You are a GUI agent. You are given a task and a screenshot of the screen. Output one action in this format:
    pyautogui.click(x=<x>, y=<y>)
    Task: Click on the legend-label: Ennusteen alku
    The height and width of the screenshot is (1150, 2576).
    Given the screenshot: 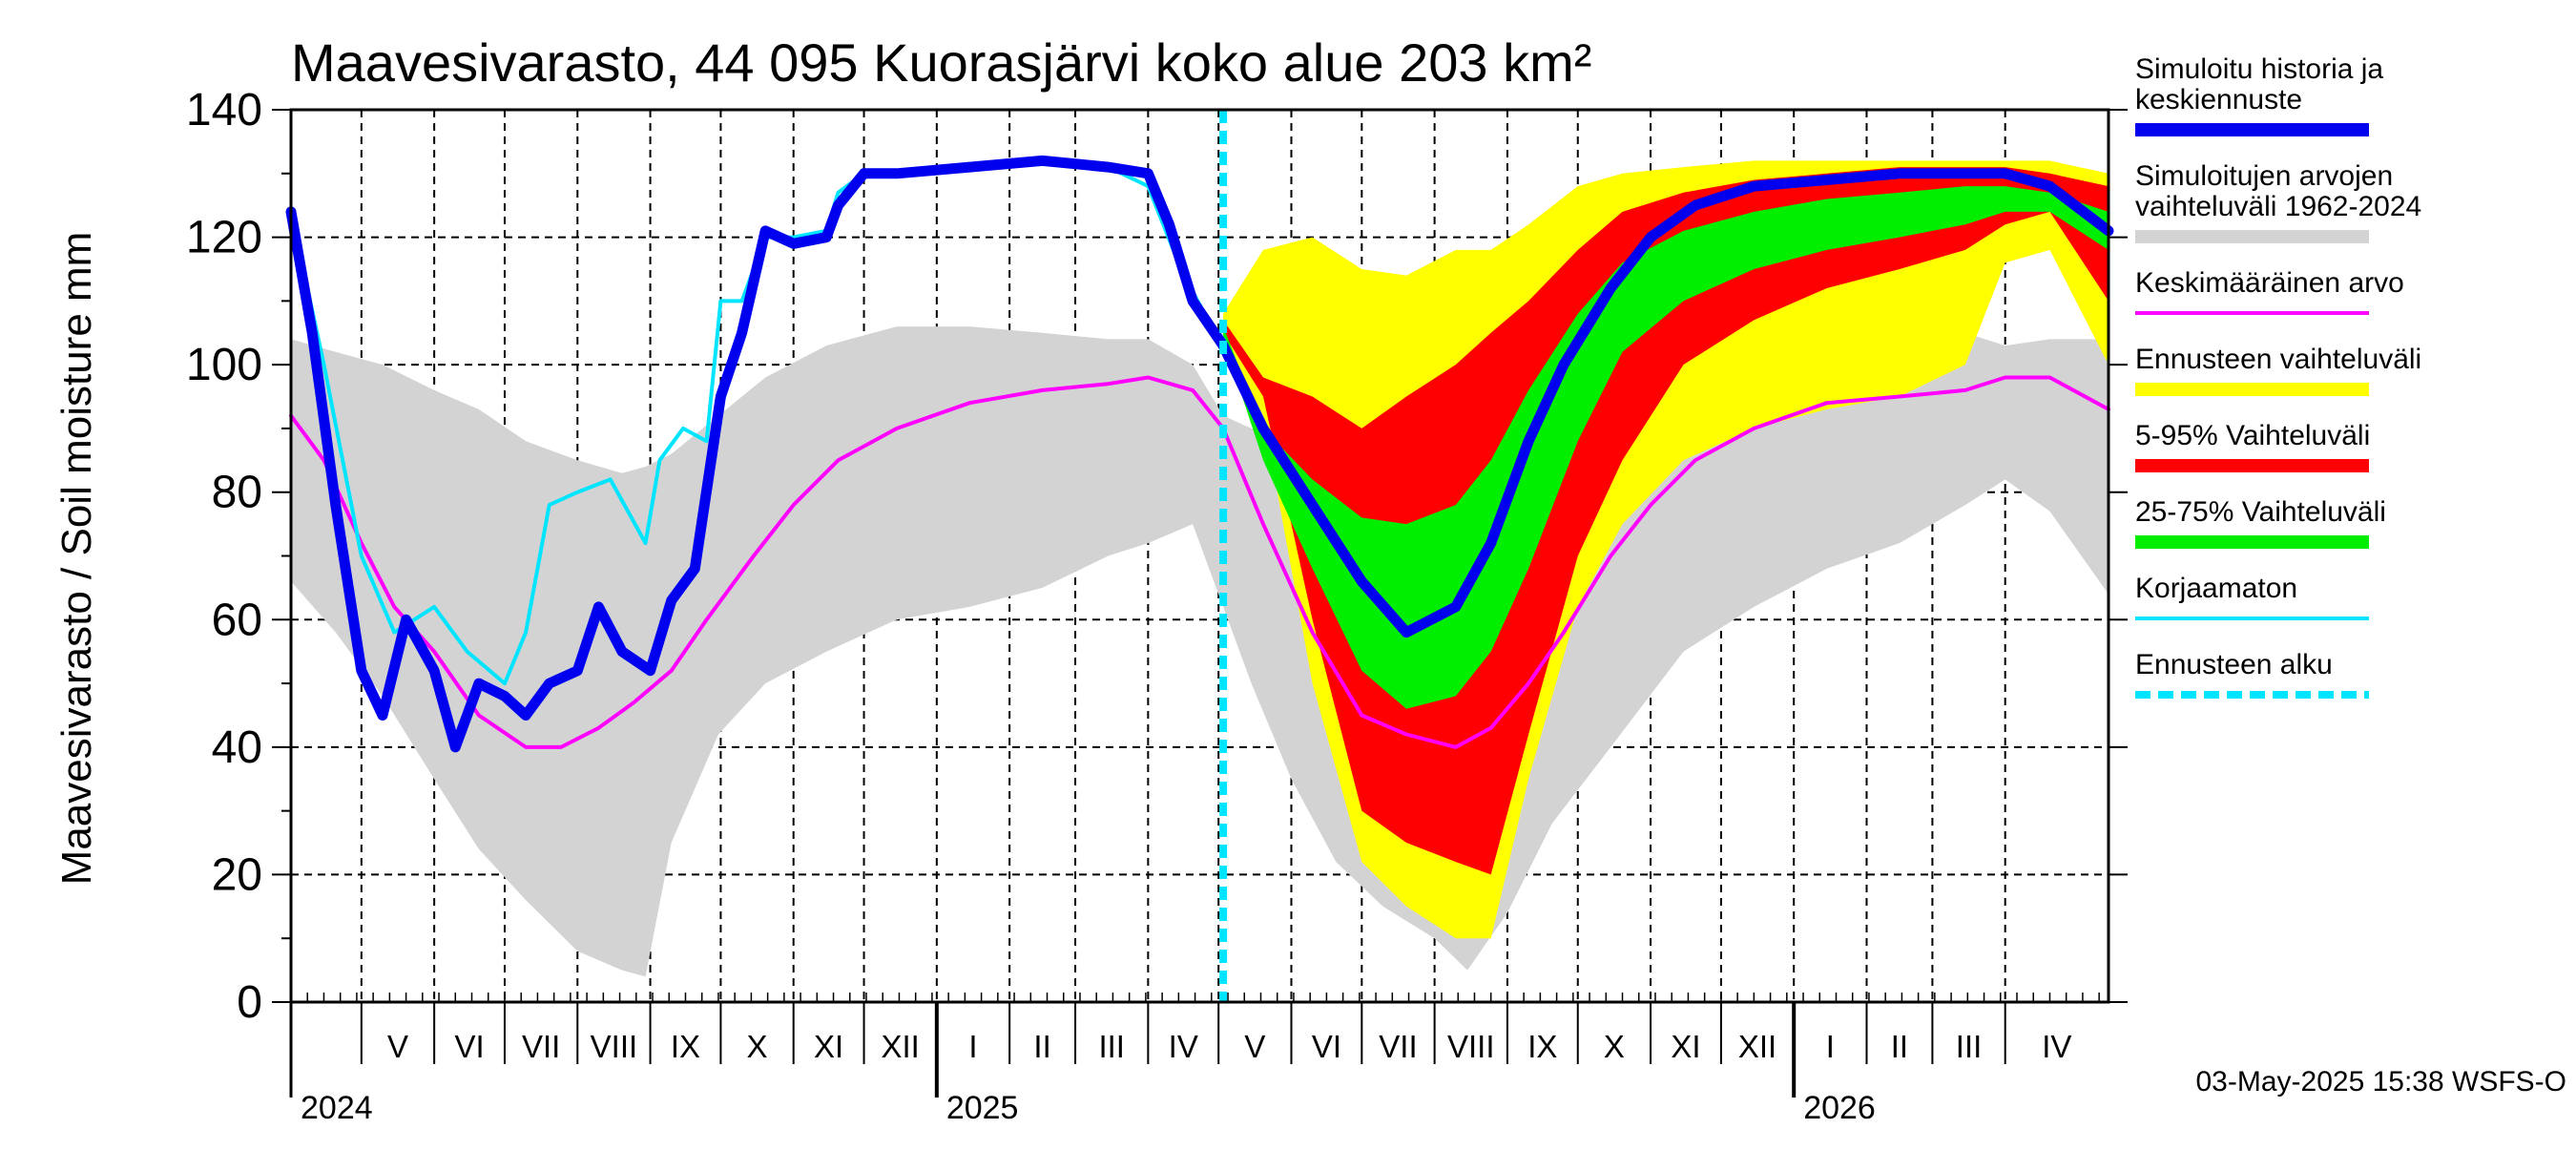 What is the action you would take?
    pyautogui.click(x=2234, y=664)
    